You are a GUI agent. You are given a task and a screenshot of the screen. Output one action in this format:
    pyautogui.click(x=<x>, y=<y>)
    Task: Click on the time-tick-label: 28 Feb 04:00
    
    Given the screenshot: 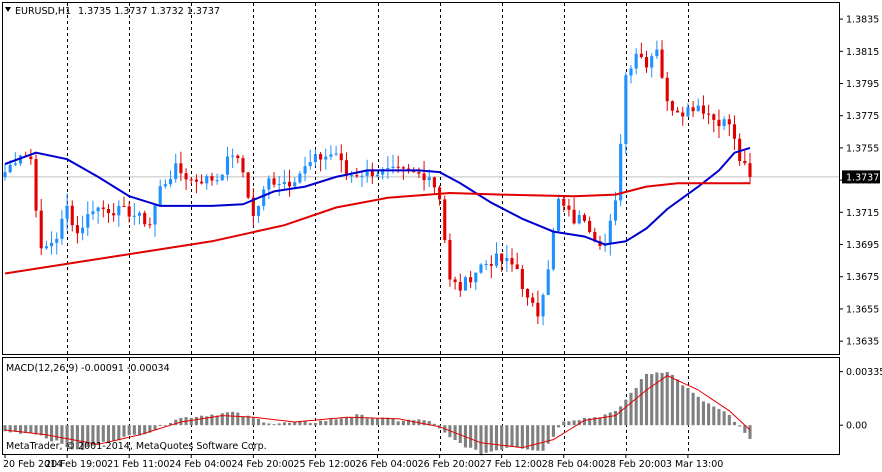 What is the action you would take?
    pyautogui.click(x=573, y=464)
    